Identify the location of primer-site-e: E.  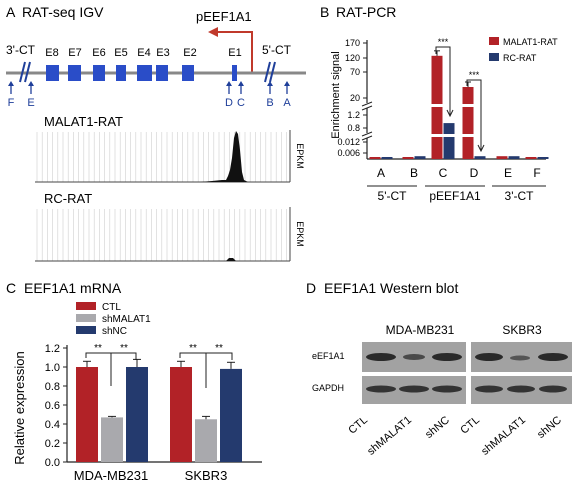
(31, 95).